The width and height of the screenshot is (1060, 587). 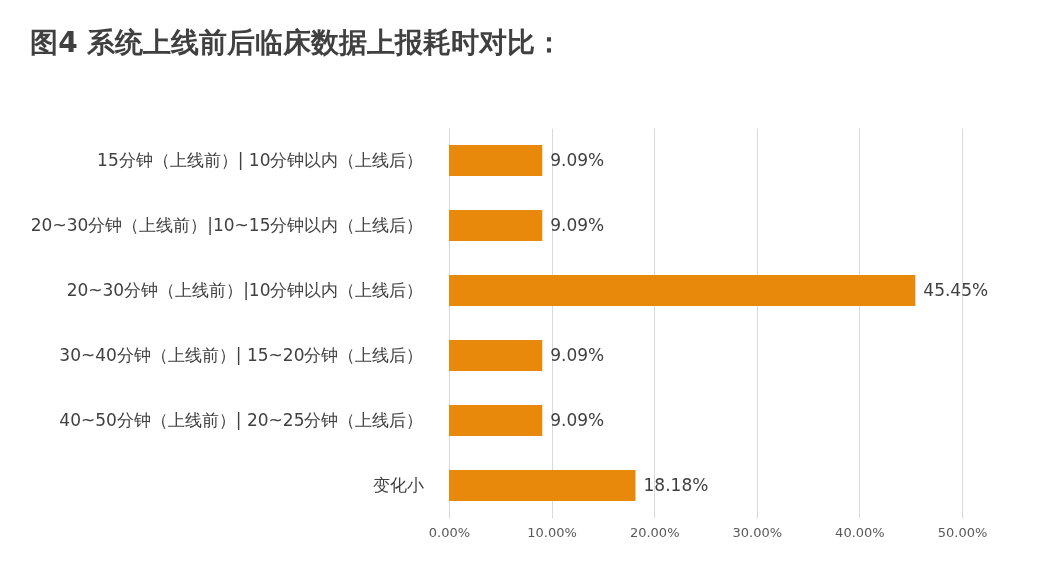 I want to click on y-tick-label: 变化小, so click(x=398, y=484).